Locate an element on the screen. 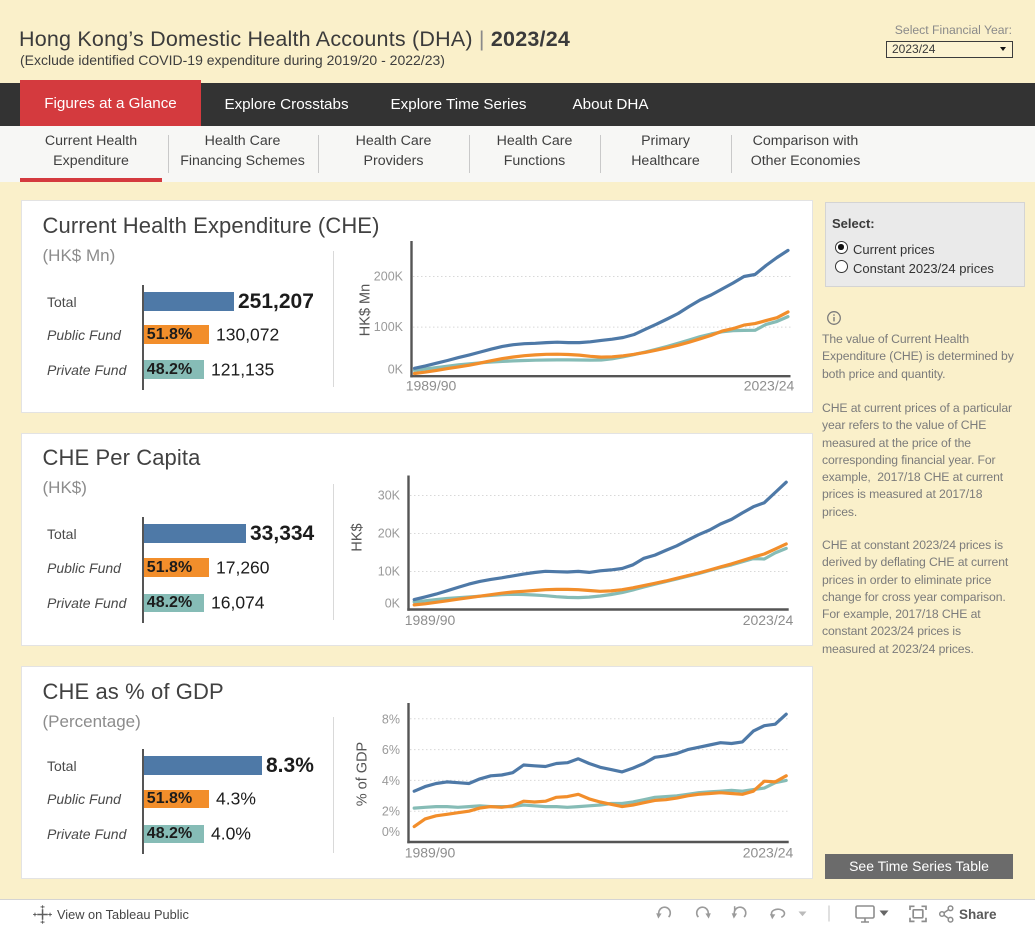 The width and height of the screenshot is (1035, 927). svg-text: % of GDP is located at coordinates (363, 774).